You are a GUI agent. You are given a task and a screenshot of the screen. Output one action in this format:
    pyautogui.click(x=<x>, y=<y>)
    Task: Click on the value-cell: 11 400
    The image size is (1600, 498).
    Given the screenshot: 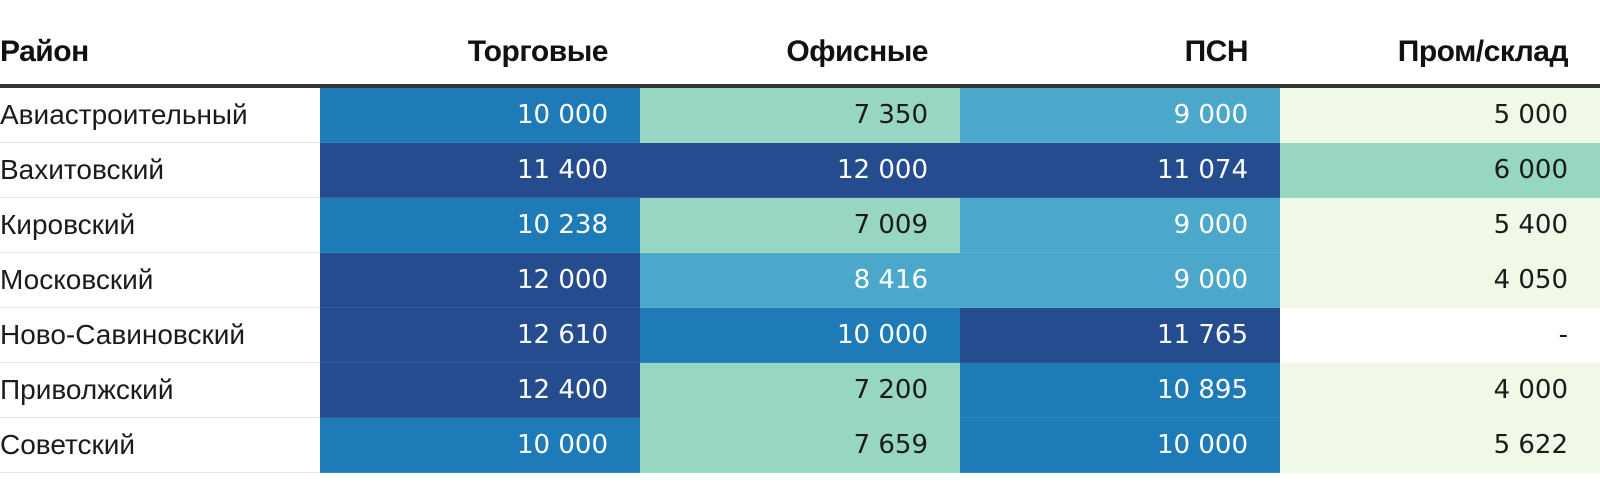 What is the action you would take?
    pyautogui.click(x=480, y=170)
    